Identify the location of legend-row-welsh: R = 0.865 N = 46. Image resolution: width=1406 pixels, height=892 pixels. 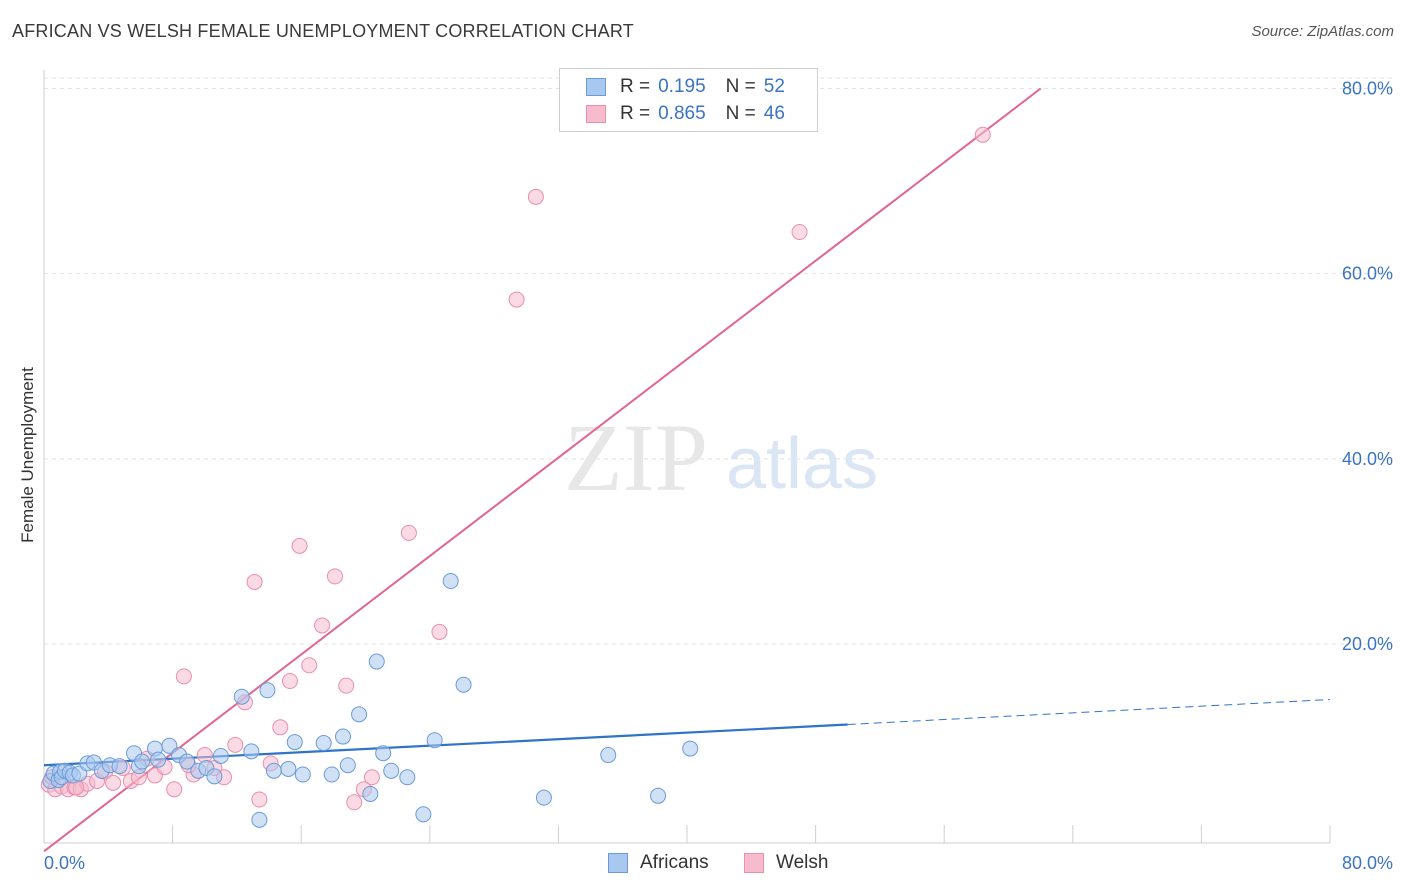
(685, 114).